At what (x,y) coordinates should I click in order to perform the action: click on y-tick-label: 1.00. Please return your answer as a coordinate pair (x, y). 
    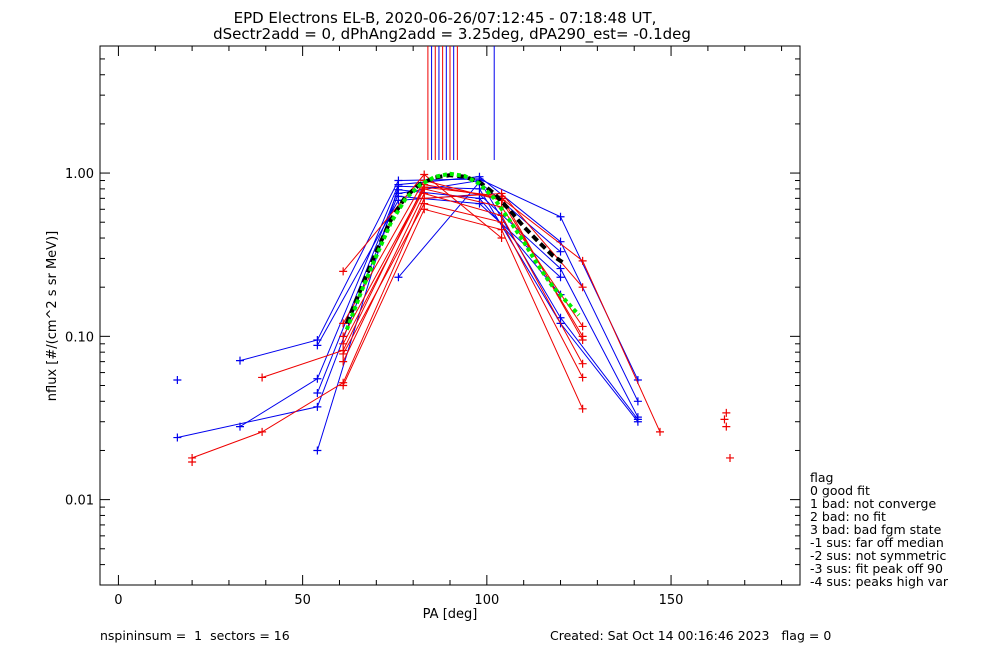
    Looking at the image, I should click on (79, 174).